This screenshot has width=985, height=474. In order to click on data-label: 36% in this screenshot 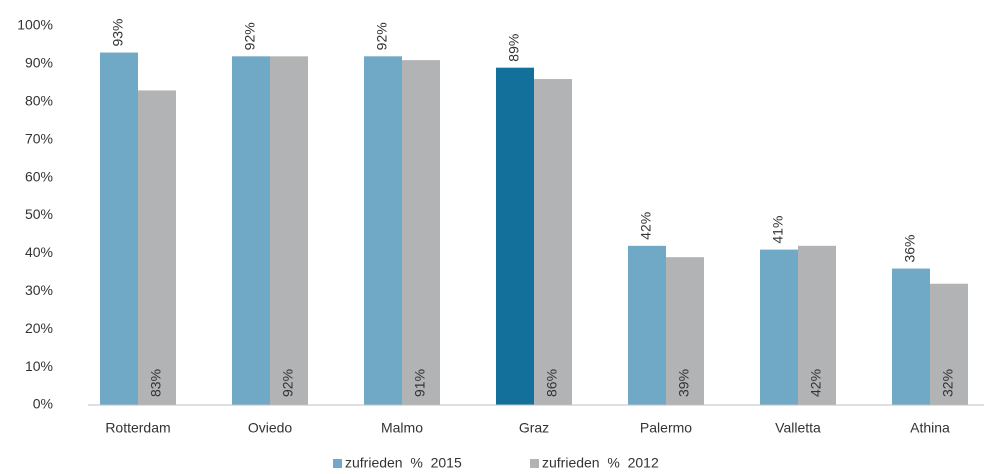, I will do `click(910, 249)`.